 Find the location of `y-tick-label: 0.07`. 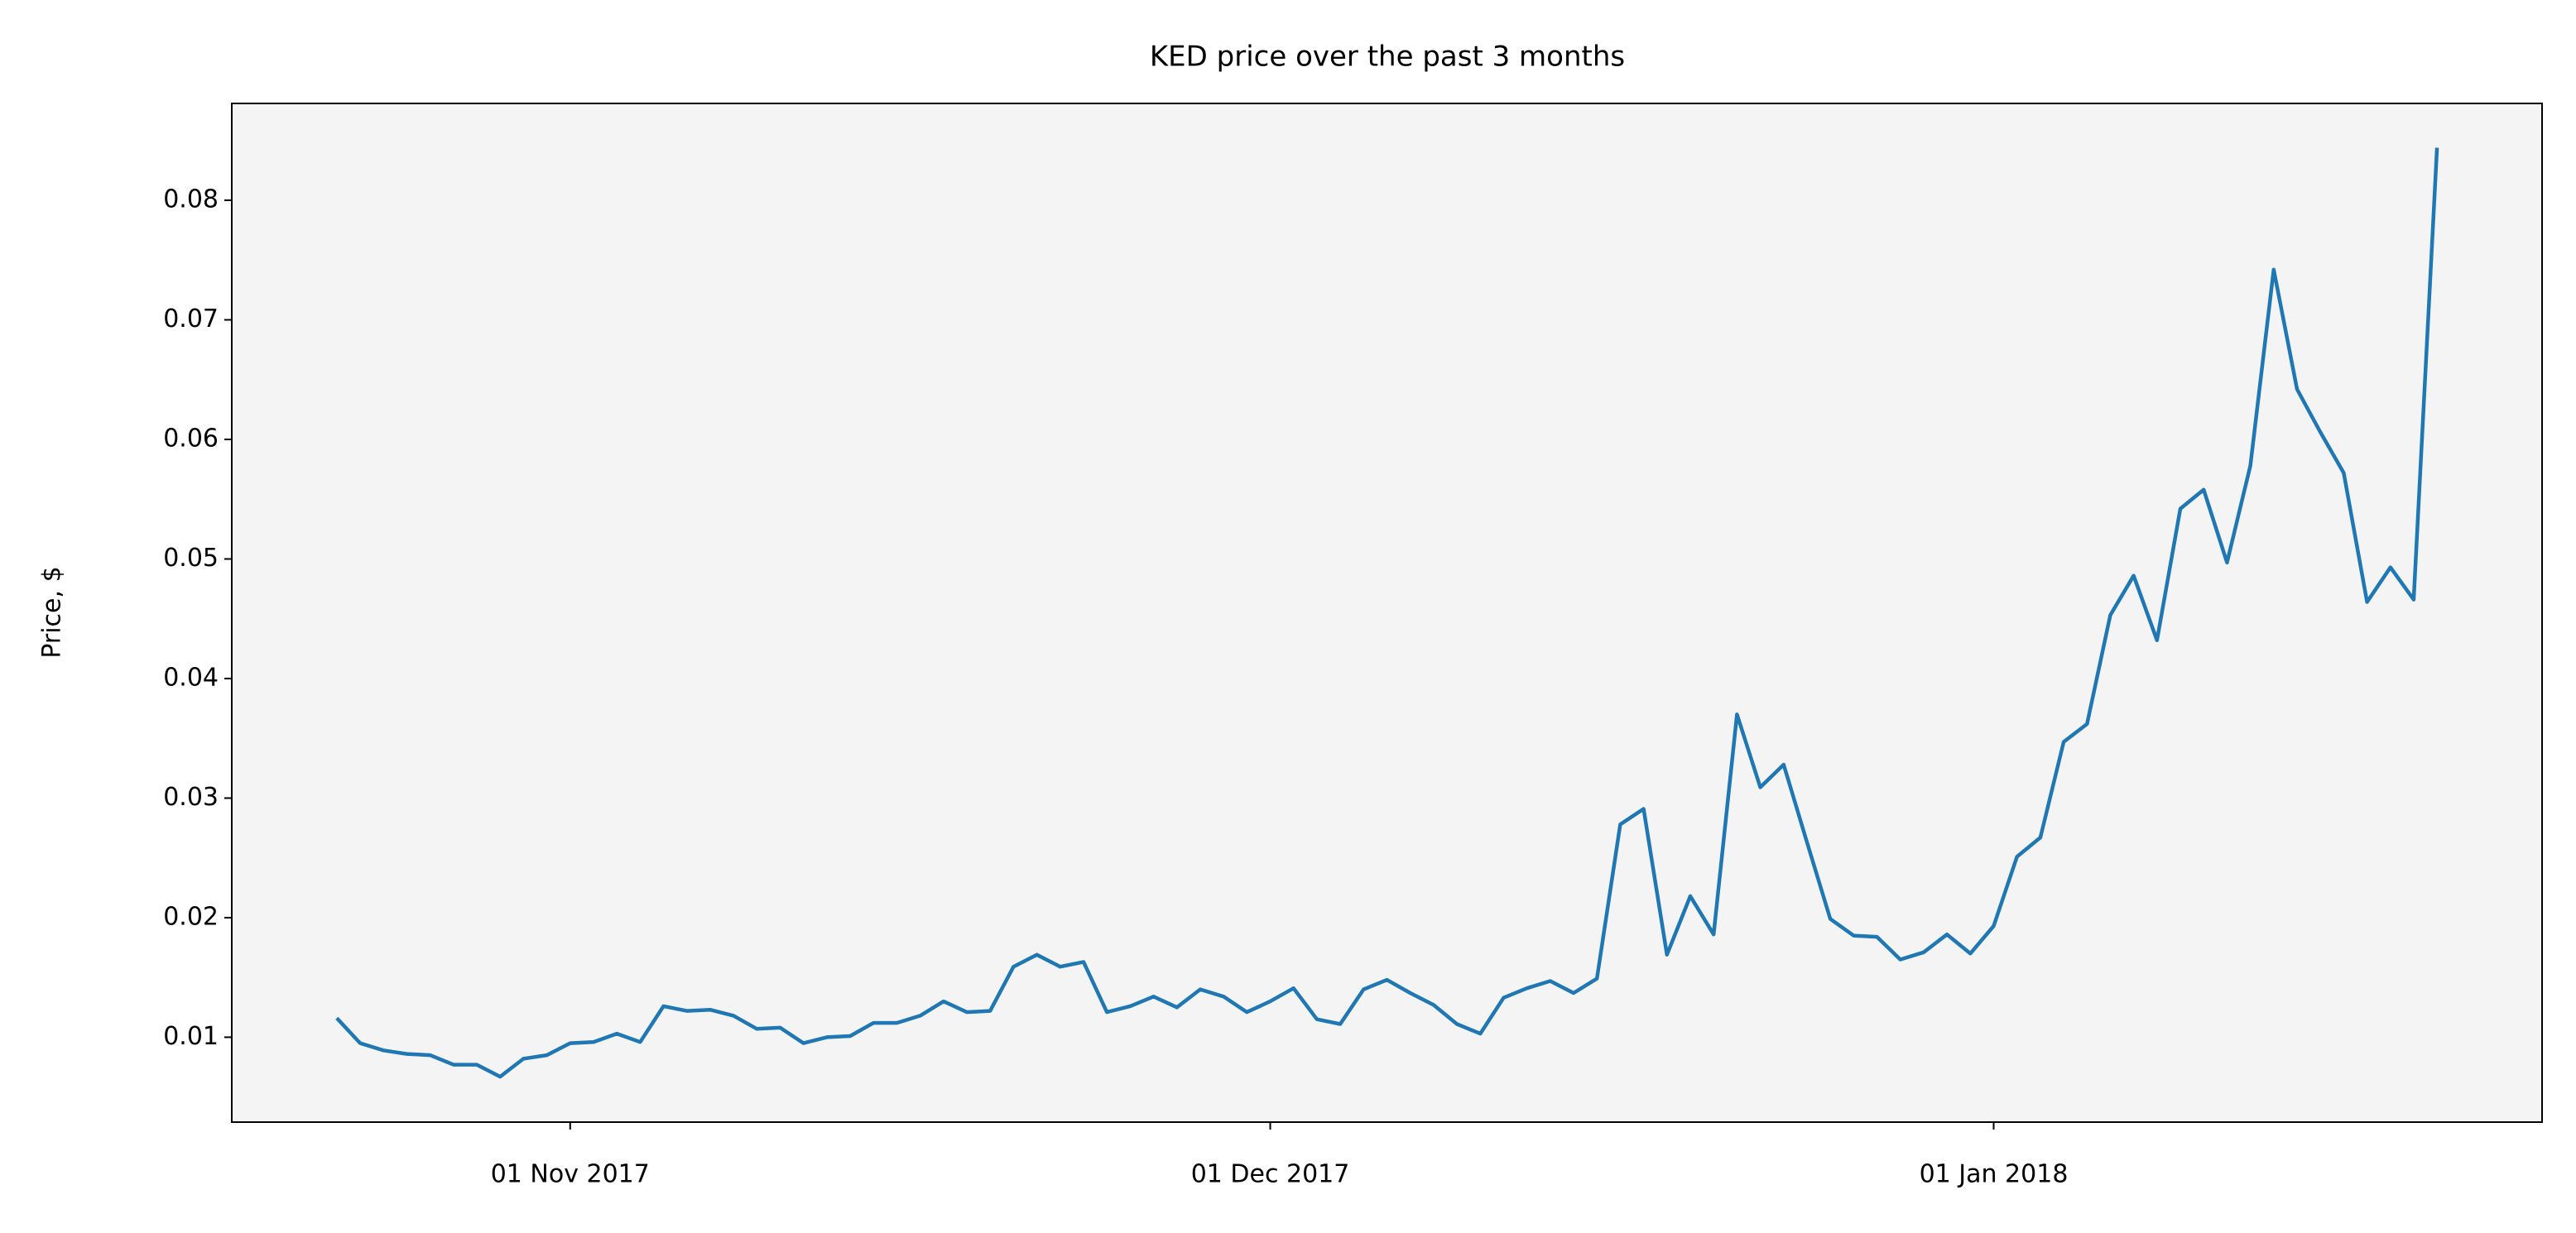

y-tick-label: 0.07 is located at coordinates (191, 319).